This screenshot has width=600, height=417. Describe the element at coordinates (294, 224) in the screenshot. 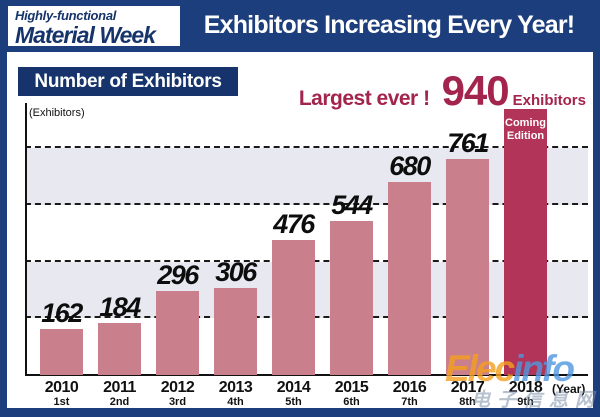

I see `bar-value-2014: 476` at that location.